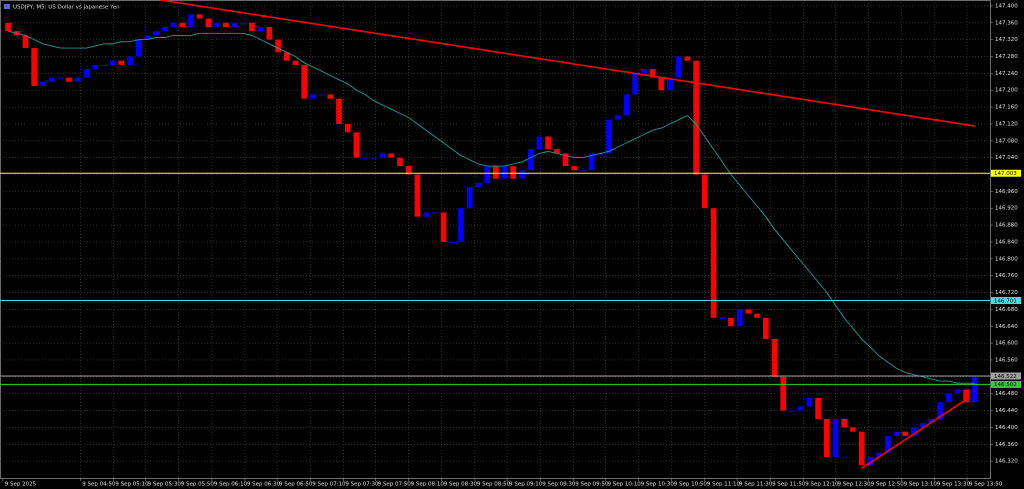 This screenshot has height=489, width=1024. What do you see at coordinates (1006, 124) in the screenshot?
I see `y-tick-label: 147.120` at bounding box center [1006, 124].